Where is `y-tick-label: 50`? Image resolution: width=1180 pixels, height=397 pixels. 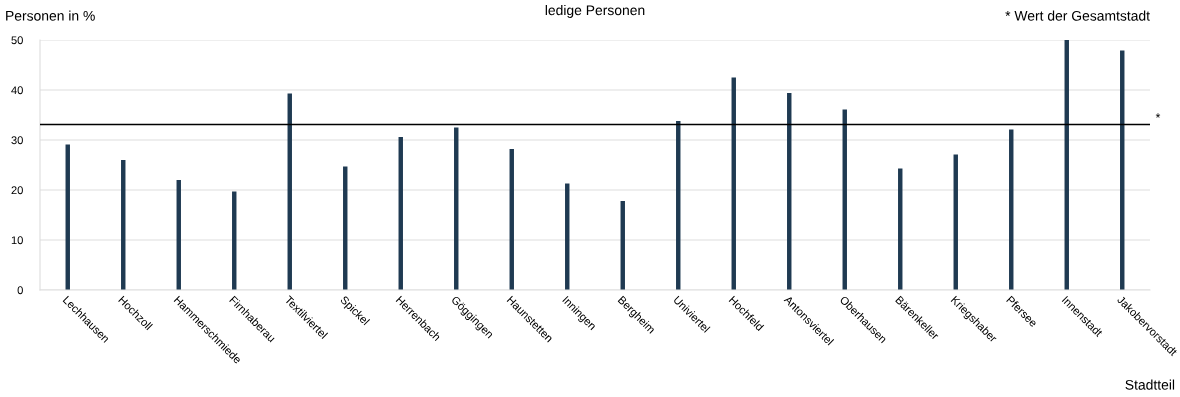
y-tick-label: 50 is located at coordinates (17, 40).